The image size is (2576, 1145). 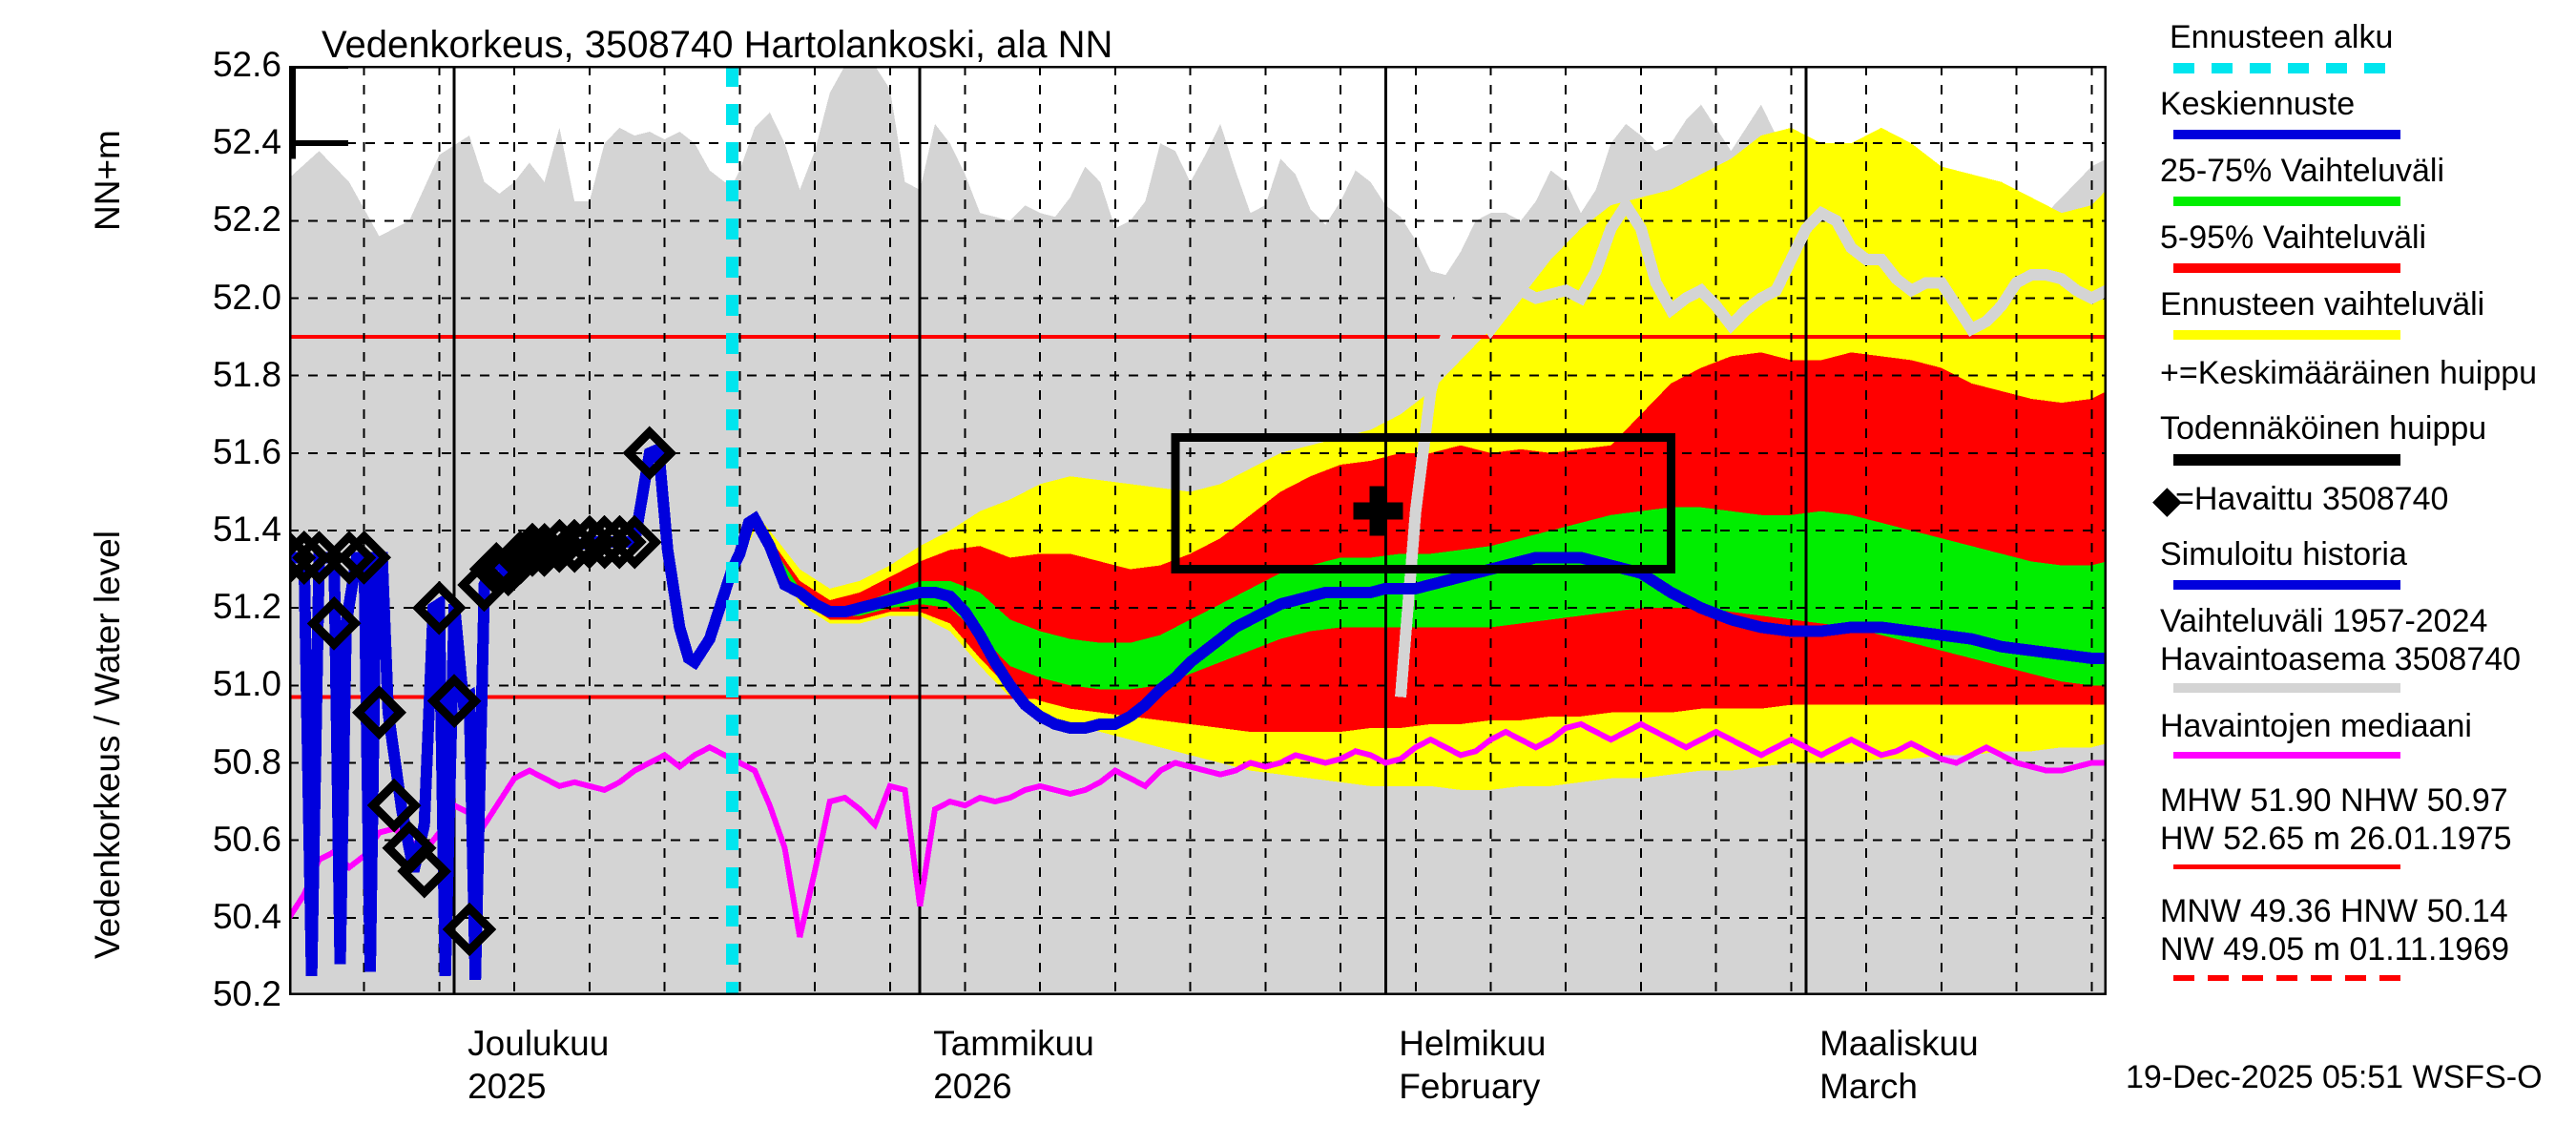 What do you see at coordinates (2323, 429) in the screenshot?
I see `legend-probable-peak-label: Todennäköinen huippu` at bounding box center [2323, 429].